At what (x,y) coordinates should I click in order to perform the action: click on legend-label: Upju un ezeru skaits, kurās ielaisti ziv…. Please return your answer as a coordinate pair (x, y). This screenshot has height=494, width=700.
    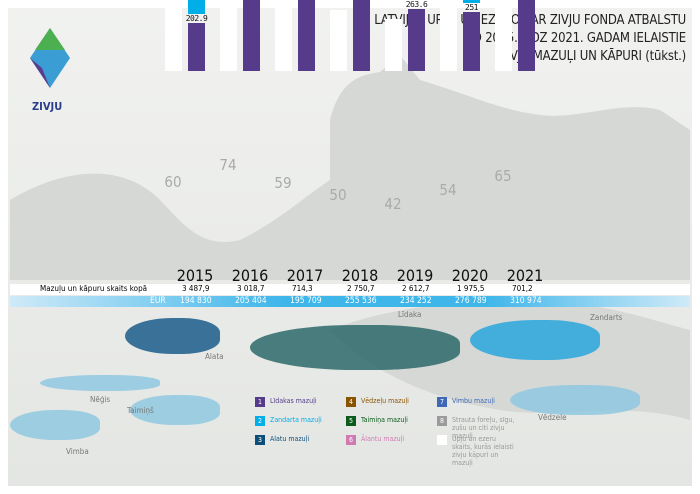
    Looking at the image, I should click on (483, 451).